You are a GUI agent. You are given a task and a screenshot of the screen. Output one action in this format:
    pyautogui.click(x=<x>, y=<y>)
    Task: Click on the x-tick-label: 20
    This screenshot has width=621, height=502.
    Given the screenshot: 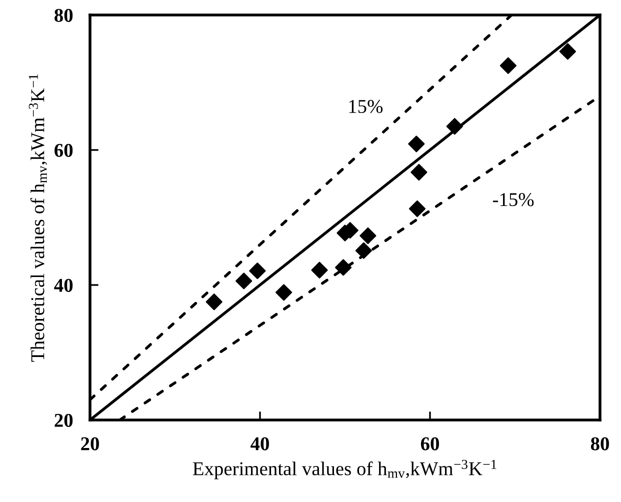 What is the action you would take?
    pyautogui.click(x=90, y=443)
    